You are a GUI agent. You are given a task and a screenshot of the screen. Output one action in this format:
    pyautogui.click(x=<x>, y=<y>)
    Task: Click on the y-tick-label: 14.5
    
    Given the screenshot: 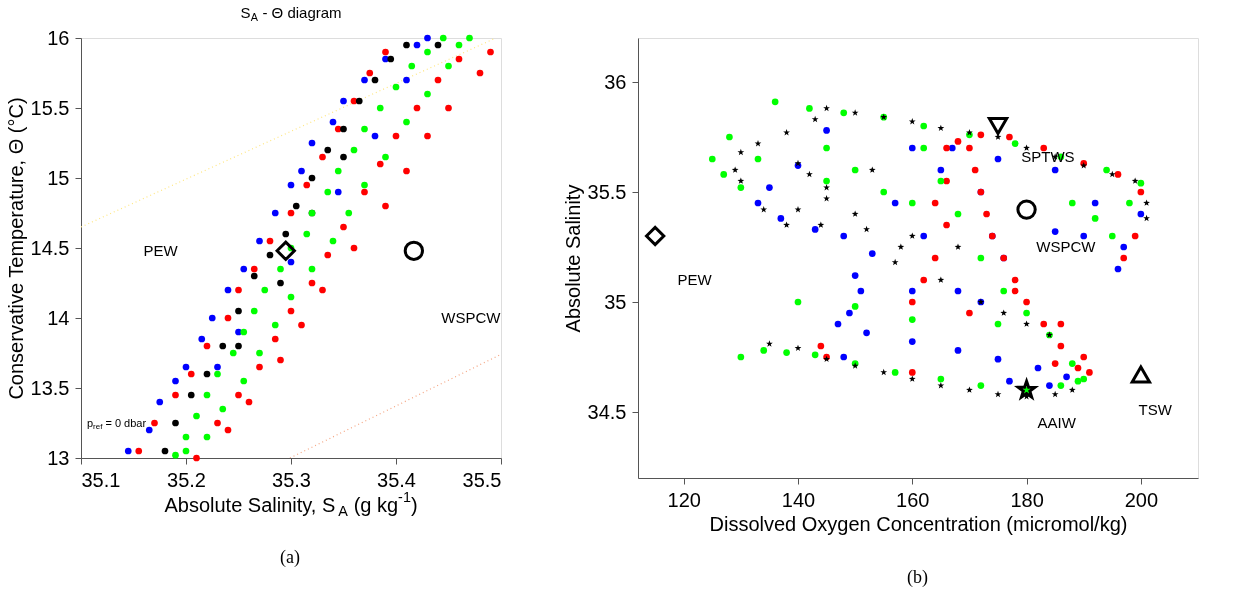 What is the action you would take?
    pyautogui.click(x=50, y=247)
    